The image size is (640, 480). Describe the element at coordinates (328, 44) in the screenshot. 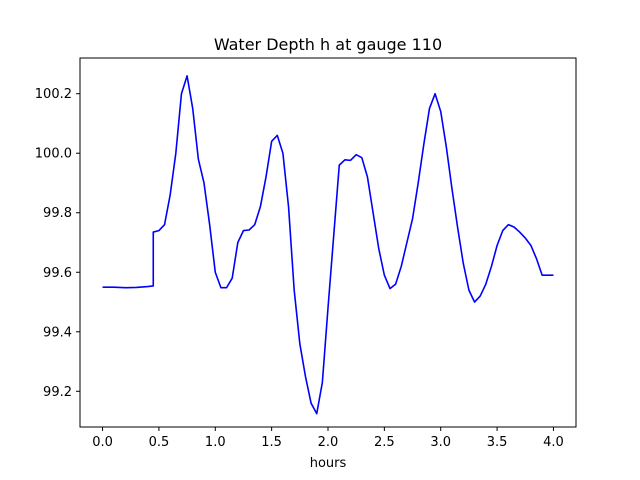

I see `chart-title: Water Depth h at gauge 110` at that location.